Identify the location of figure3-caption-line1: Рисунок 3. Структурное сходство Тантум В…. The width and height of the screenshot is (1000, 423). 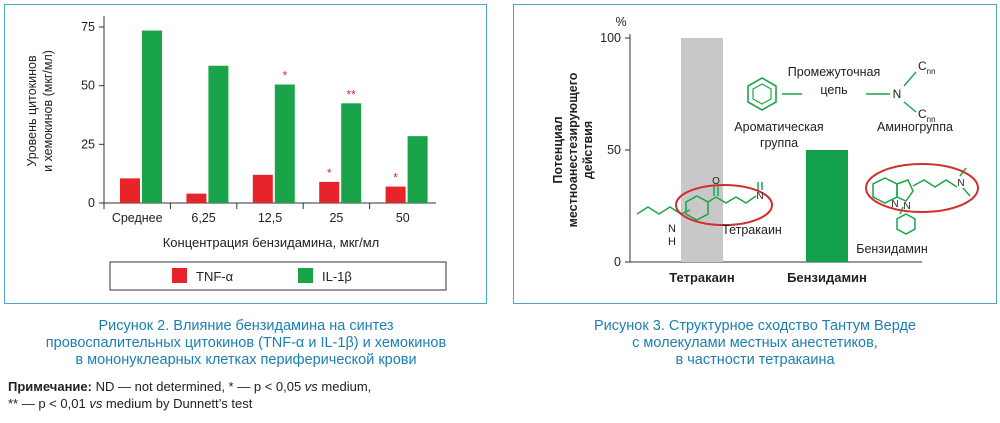
(755, 326).